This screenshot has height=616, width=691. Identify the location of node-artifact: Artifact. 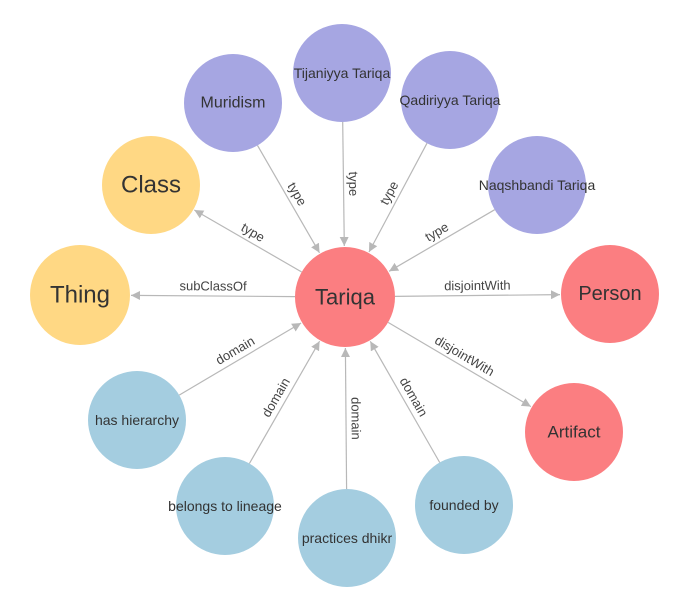
(574, 432).